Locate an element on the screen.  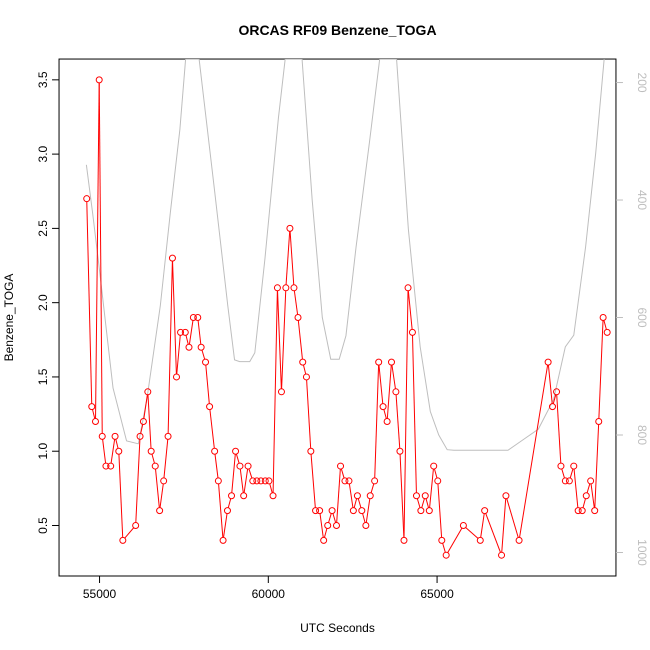
y-tick-label: 2.5 is located at coordinates (43, 228).